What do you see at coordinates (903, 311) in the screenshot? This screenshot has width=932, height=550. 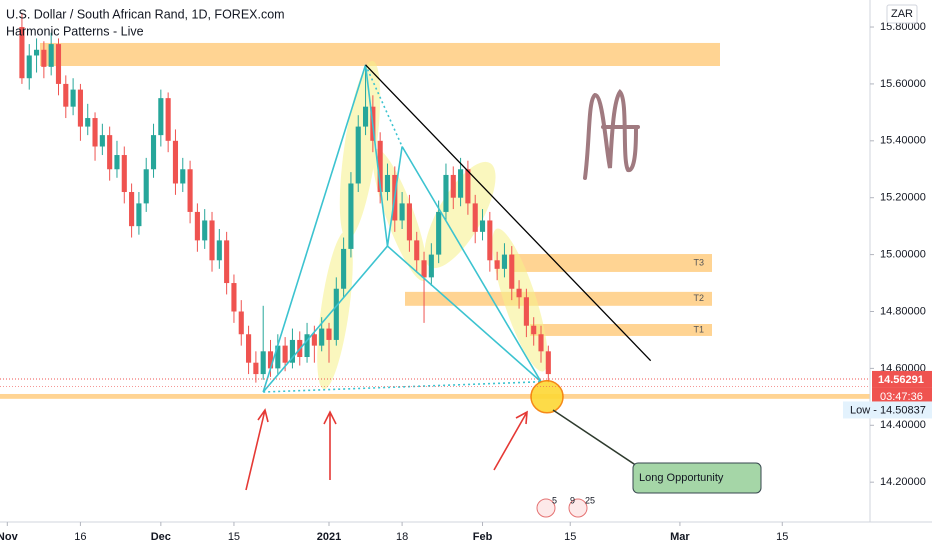 I see `y-tick-label: 14.80000` at bounding box center [903, 311].